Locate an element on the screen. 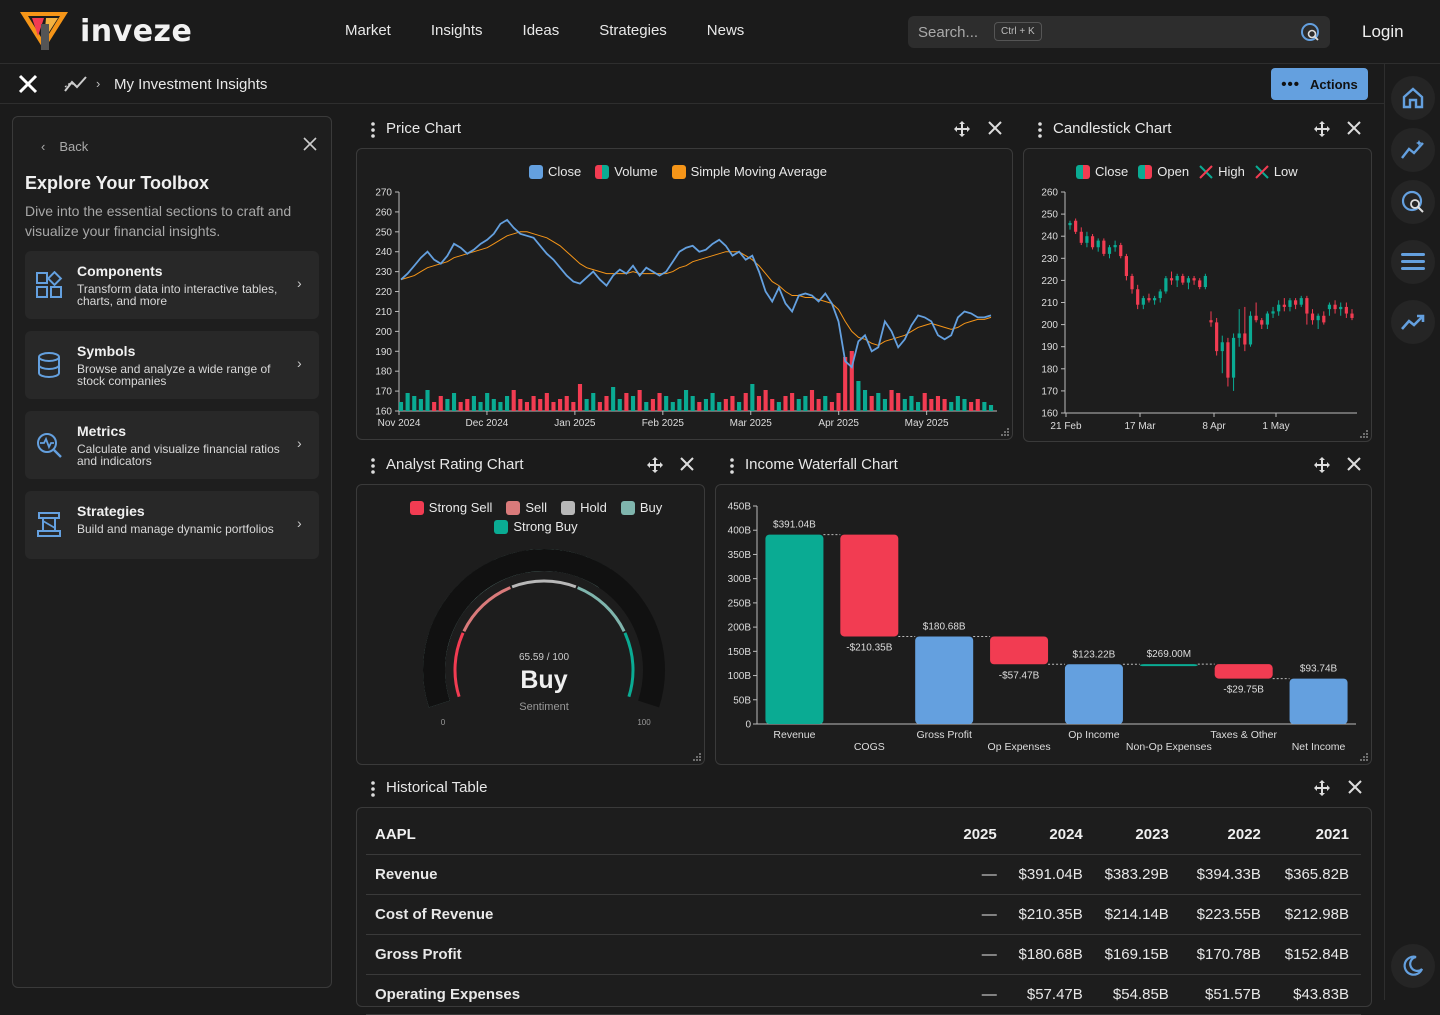  legend-item-strong-buy: Strong Buy is located at coordinates (536, 526).